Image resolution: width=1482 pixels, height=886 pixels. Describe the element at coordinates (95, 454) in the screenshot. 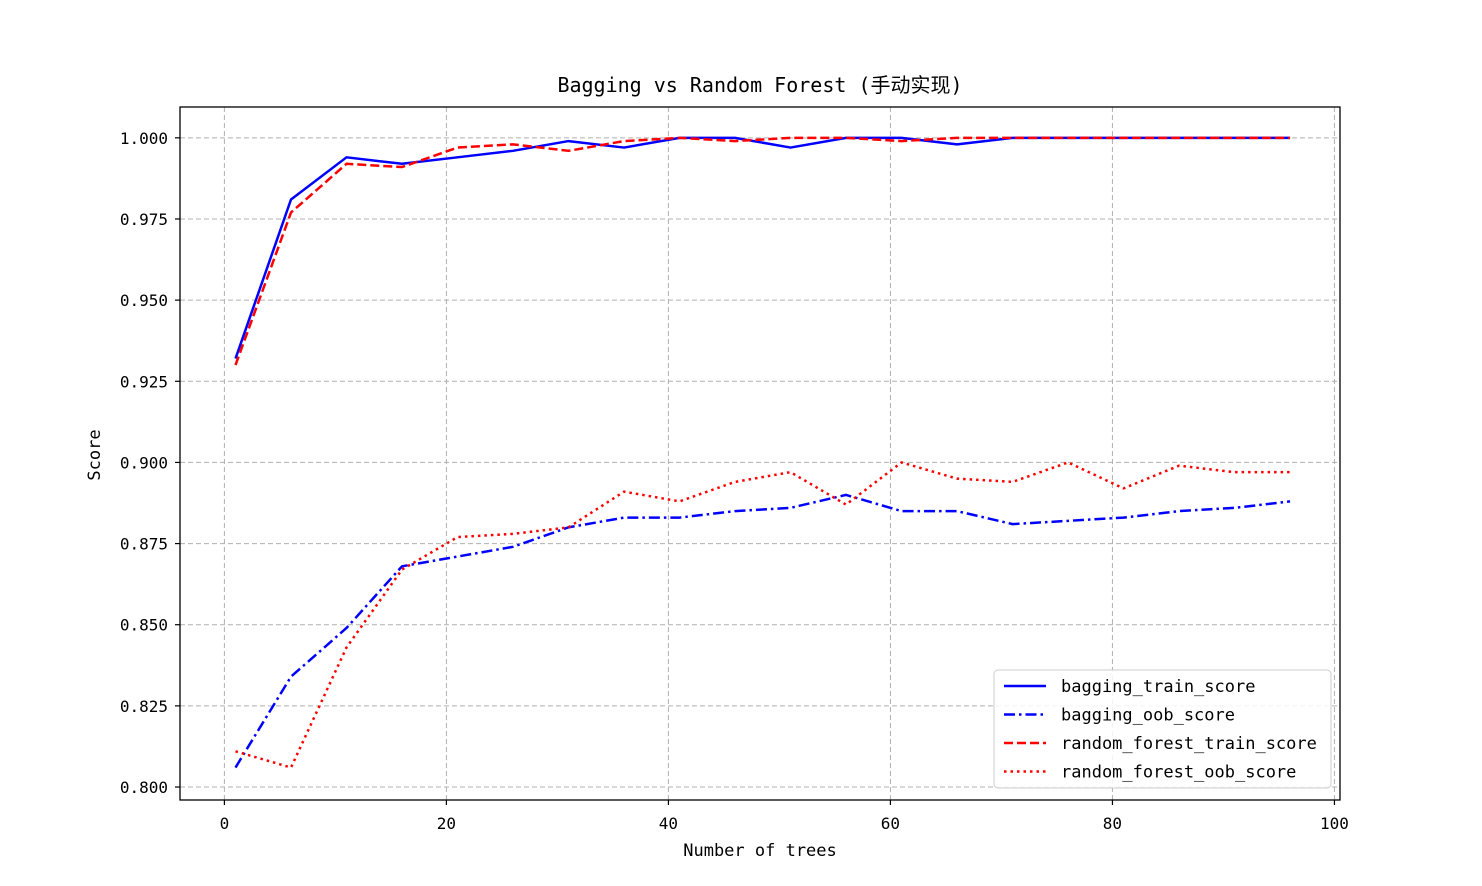

I see `y-axis-label: Score` at that location.